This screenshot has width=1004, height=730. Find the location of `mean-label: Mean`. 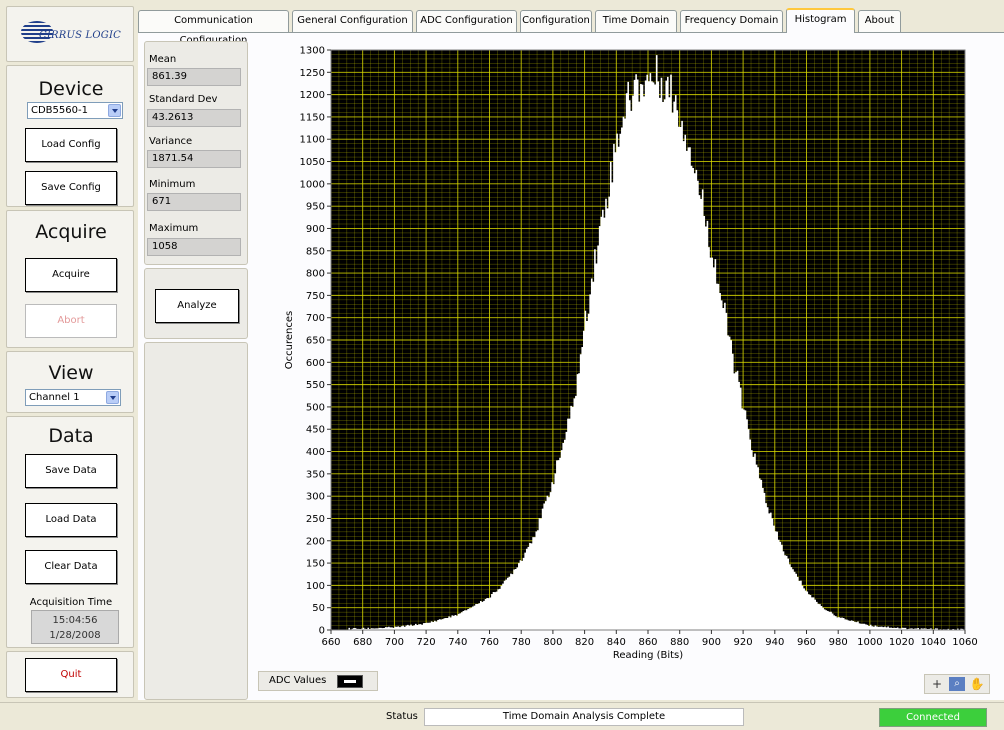

mean-label: Mean is located at coordinates (163, 59).